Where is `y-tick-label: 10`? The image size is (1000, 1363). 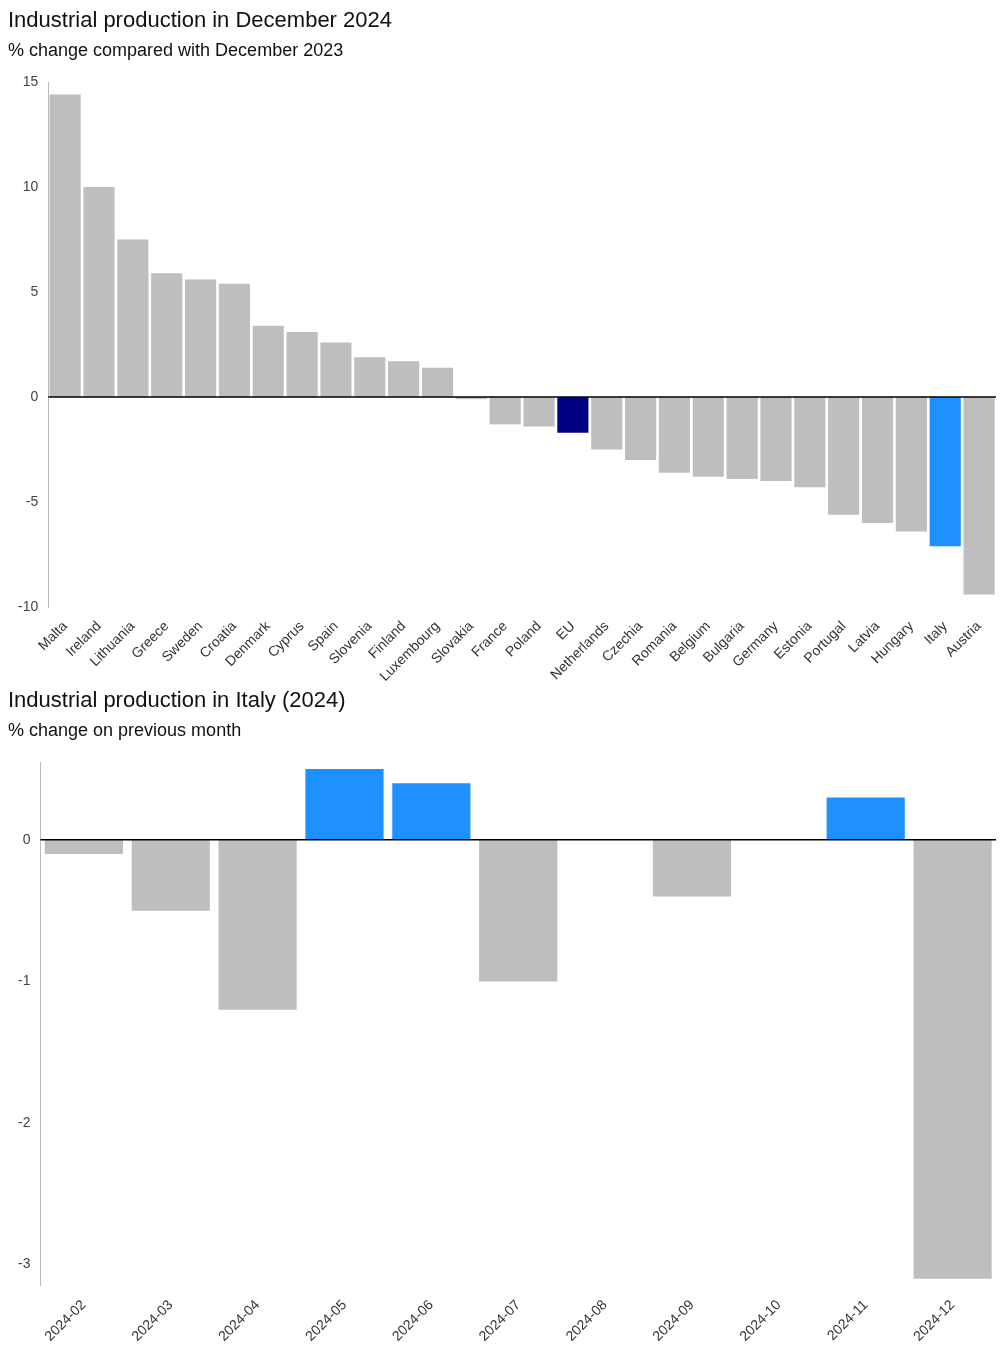
y-tick-label: 10 is located at coordinates (30, 185).